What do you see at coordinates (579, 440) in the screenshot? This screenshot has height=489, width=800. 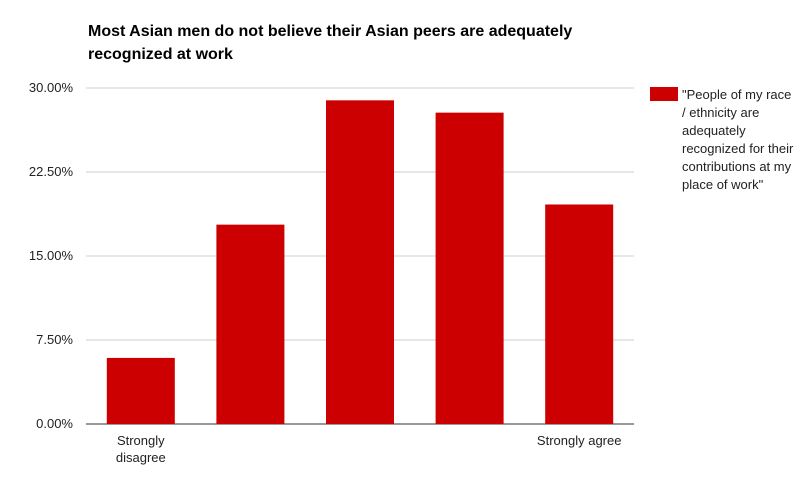 I see `x-tick-label: Strongly agree` at bounding box center [579, 440].